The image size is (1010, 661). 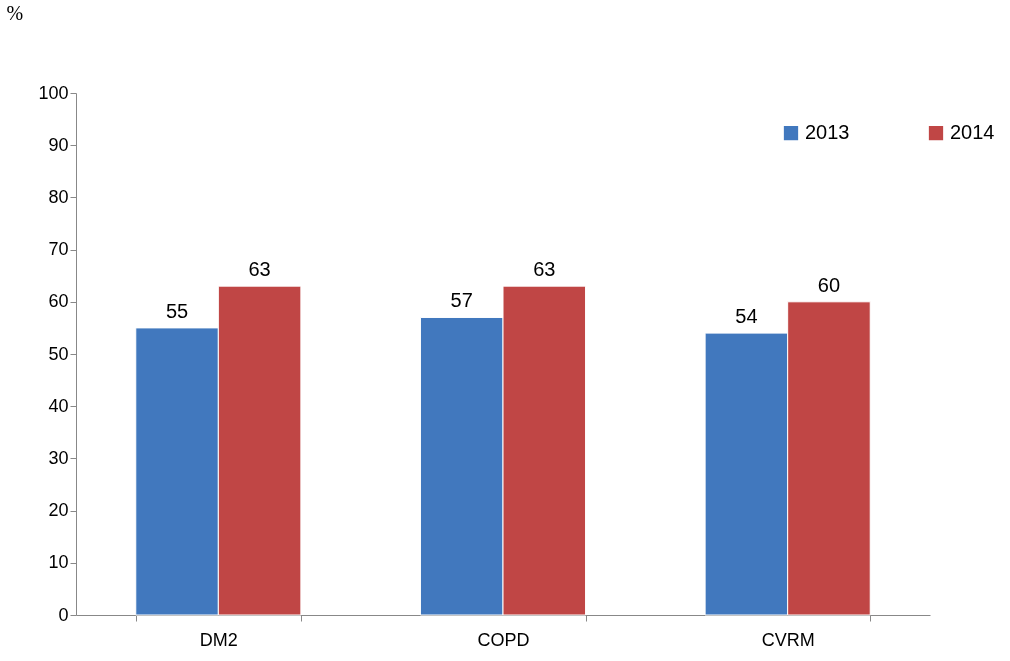 What do you see at coordinates (827, 132) in the screenshot?
I see `legend-label: 2013` at bounding box center [827, 132].